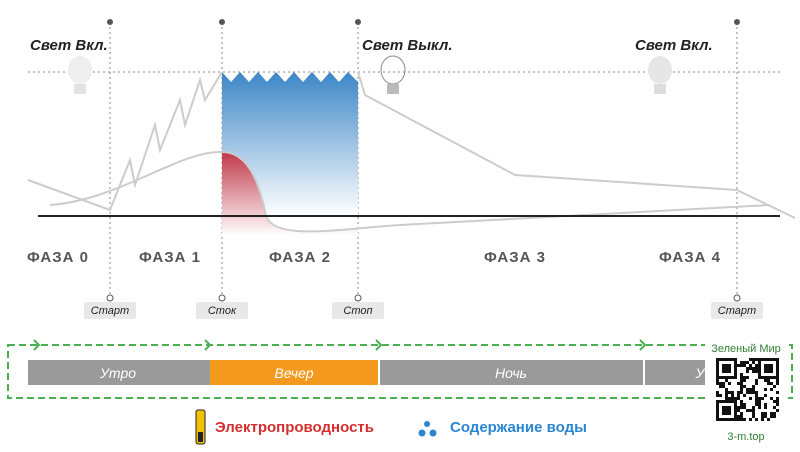 Image resolution: width=800 pixels, height=452 pixels. Describe the element at coordinates (117, 373) in the screenshot. I see `period-label: Утро` at that location.